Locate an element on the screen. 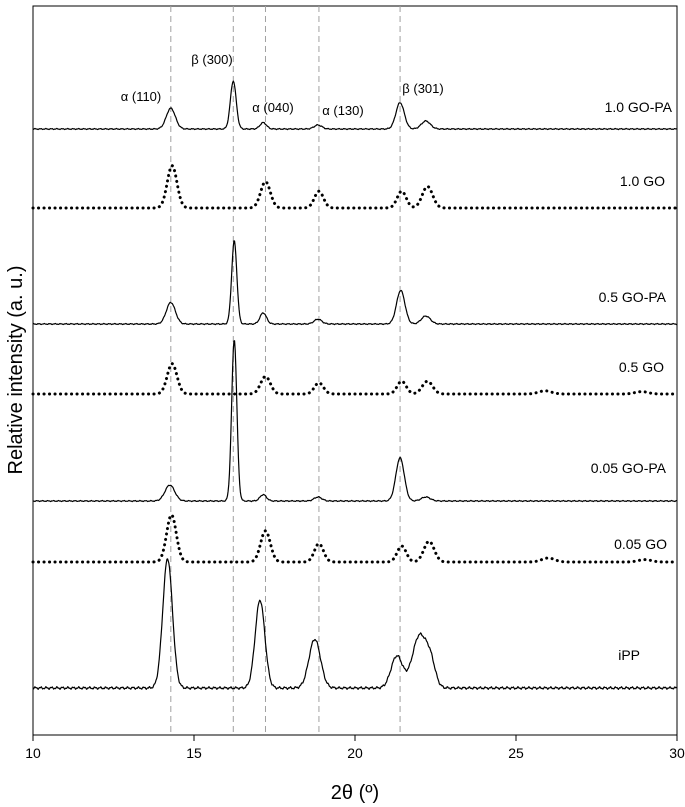  x-tick-label: 20 is located at coordinates (355, 753).